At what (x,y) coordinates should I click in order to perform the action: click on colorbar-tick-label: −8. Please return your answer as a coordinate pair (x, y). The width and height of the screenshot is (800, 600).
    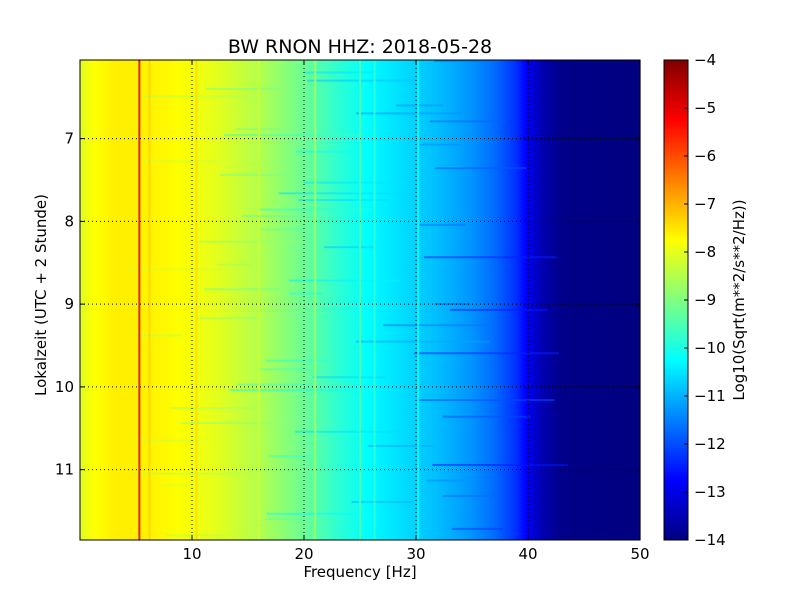
    Looking at the image, I should click on (705, 252).